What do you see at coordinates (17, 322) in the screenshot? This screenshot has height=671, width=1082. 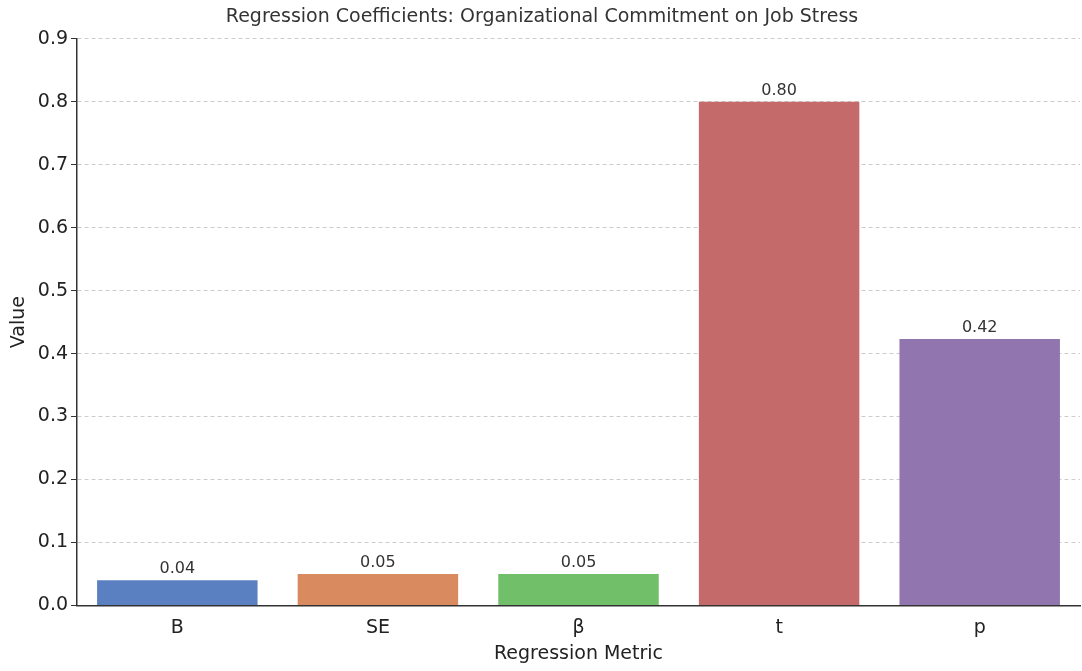 I see `y-axis-title: Value` at bounding box center [17, 322].